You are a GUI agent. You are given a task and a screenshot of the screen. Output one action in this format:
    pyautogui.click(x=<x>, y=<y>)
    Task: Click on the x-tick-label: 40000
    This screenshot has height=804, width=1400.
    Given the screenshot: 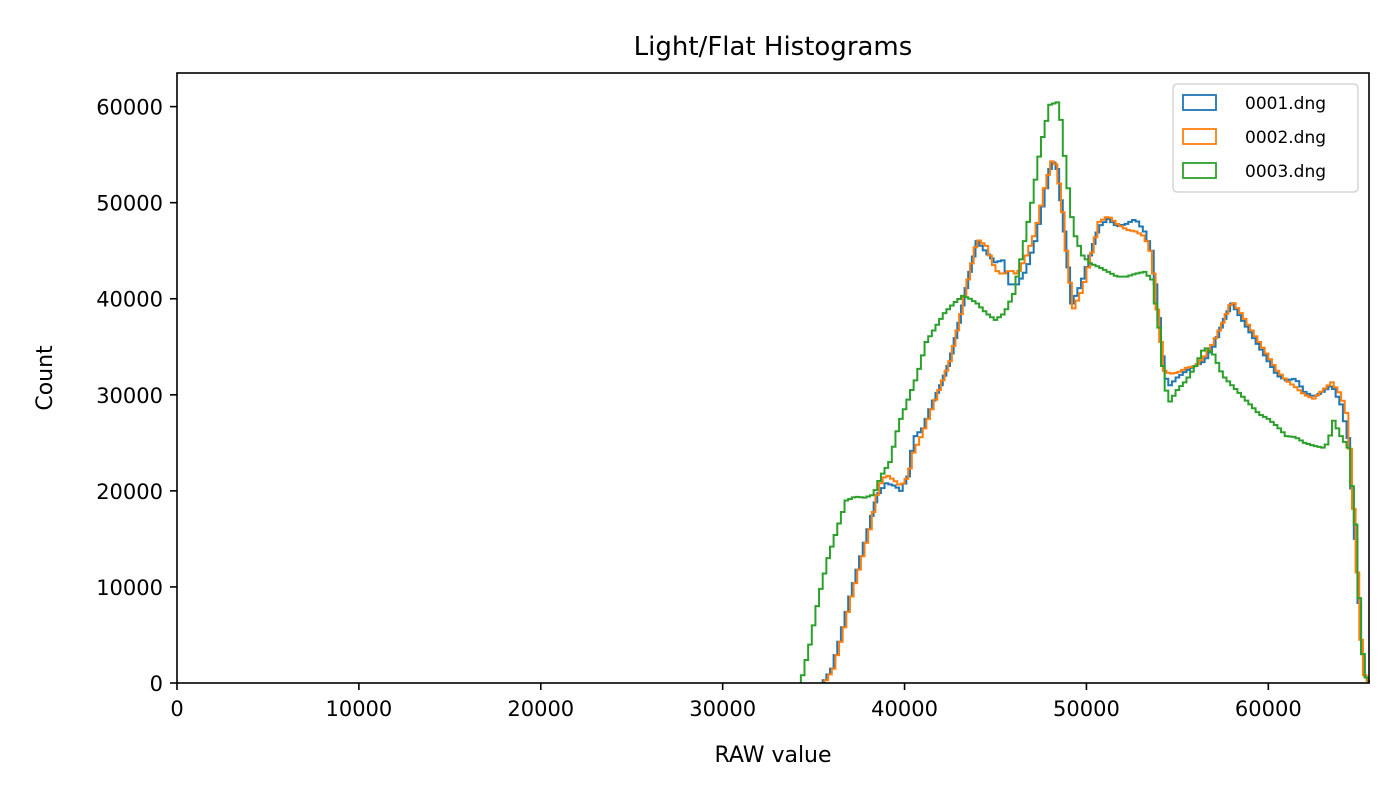 What is the action you would take?
    pyautogui.click(x=904, y=709)
    